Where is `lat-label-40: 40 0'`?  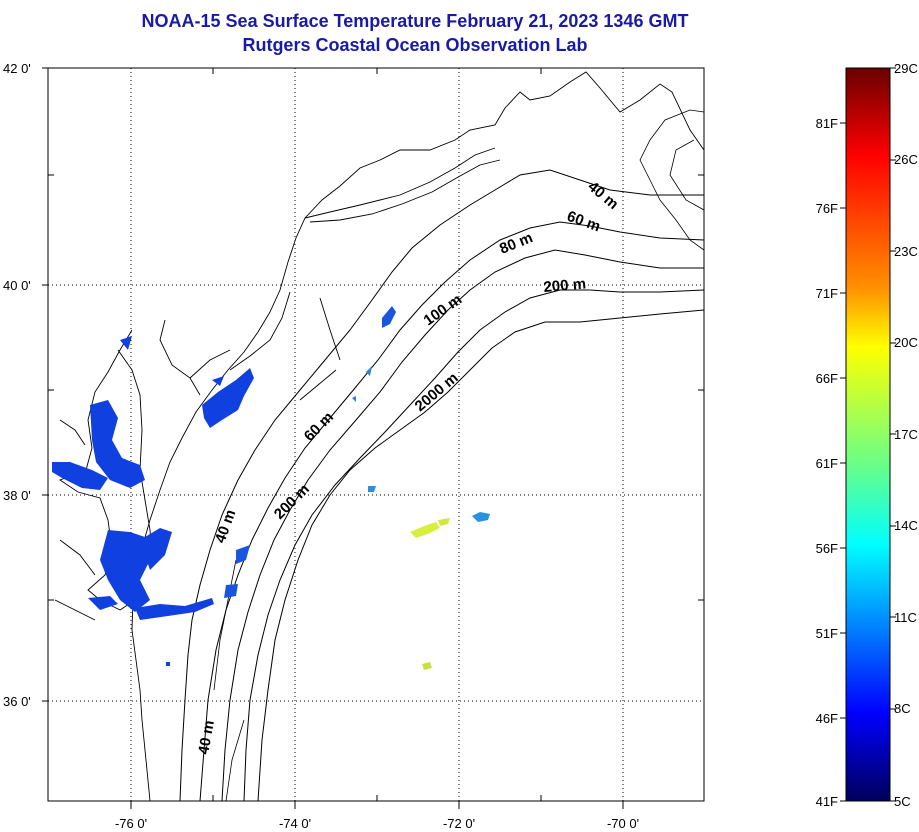 lat-label-40: 40 0' is located at coordinates (17, 285).